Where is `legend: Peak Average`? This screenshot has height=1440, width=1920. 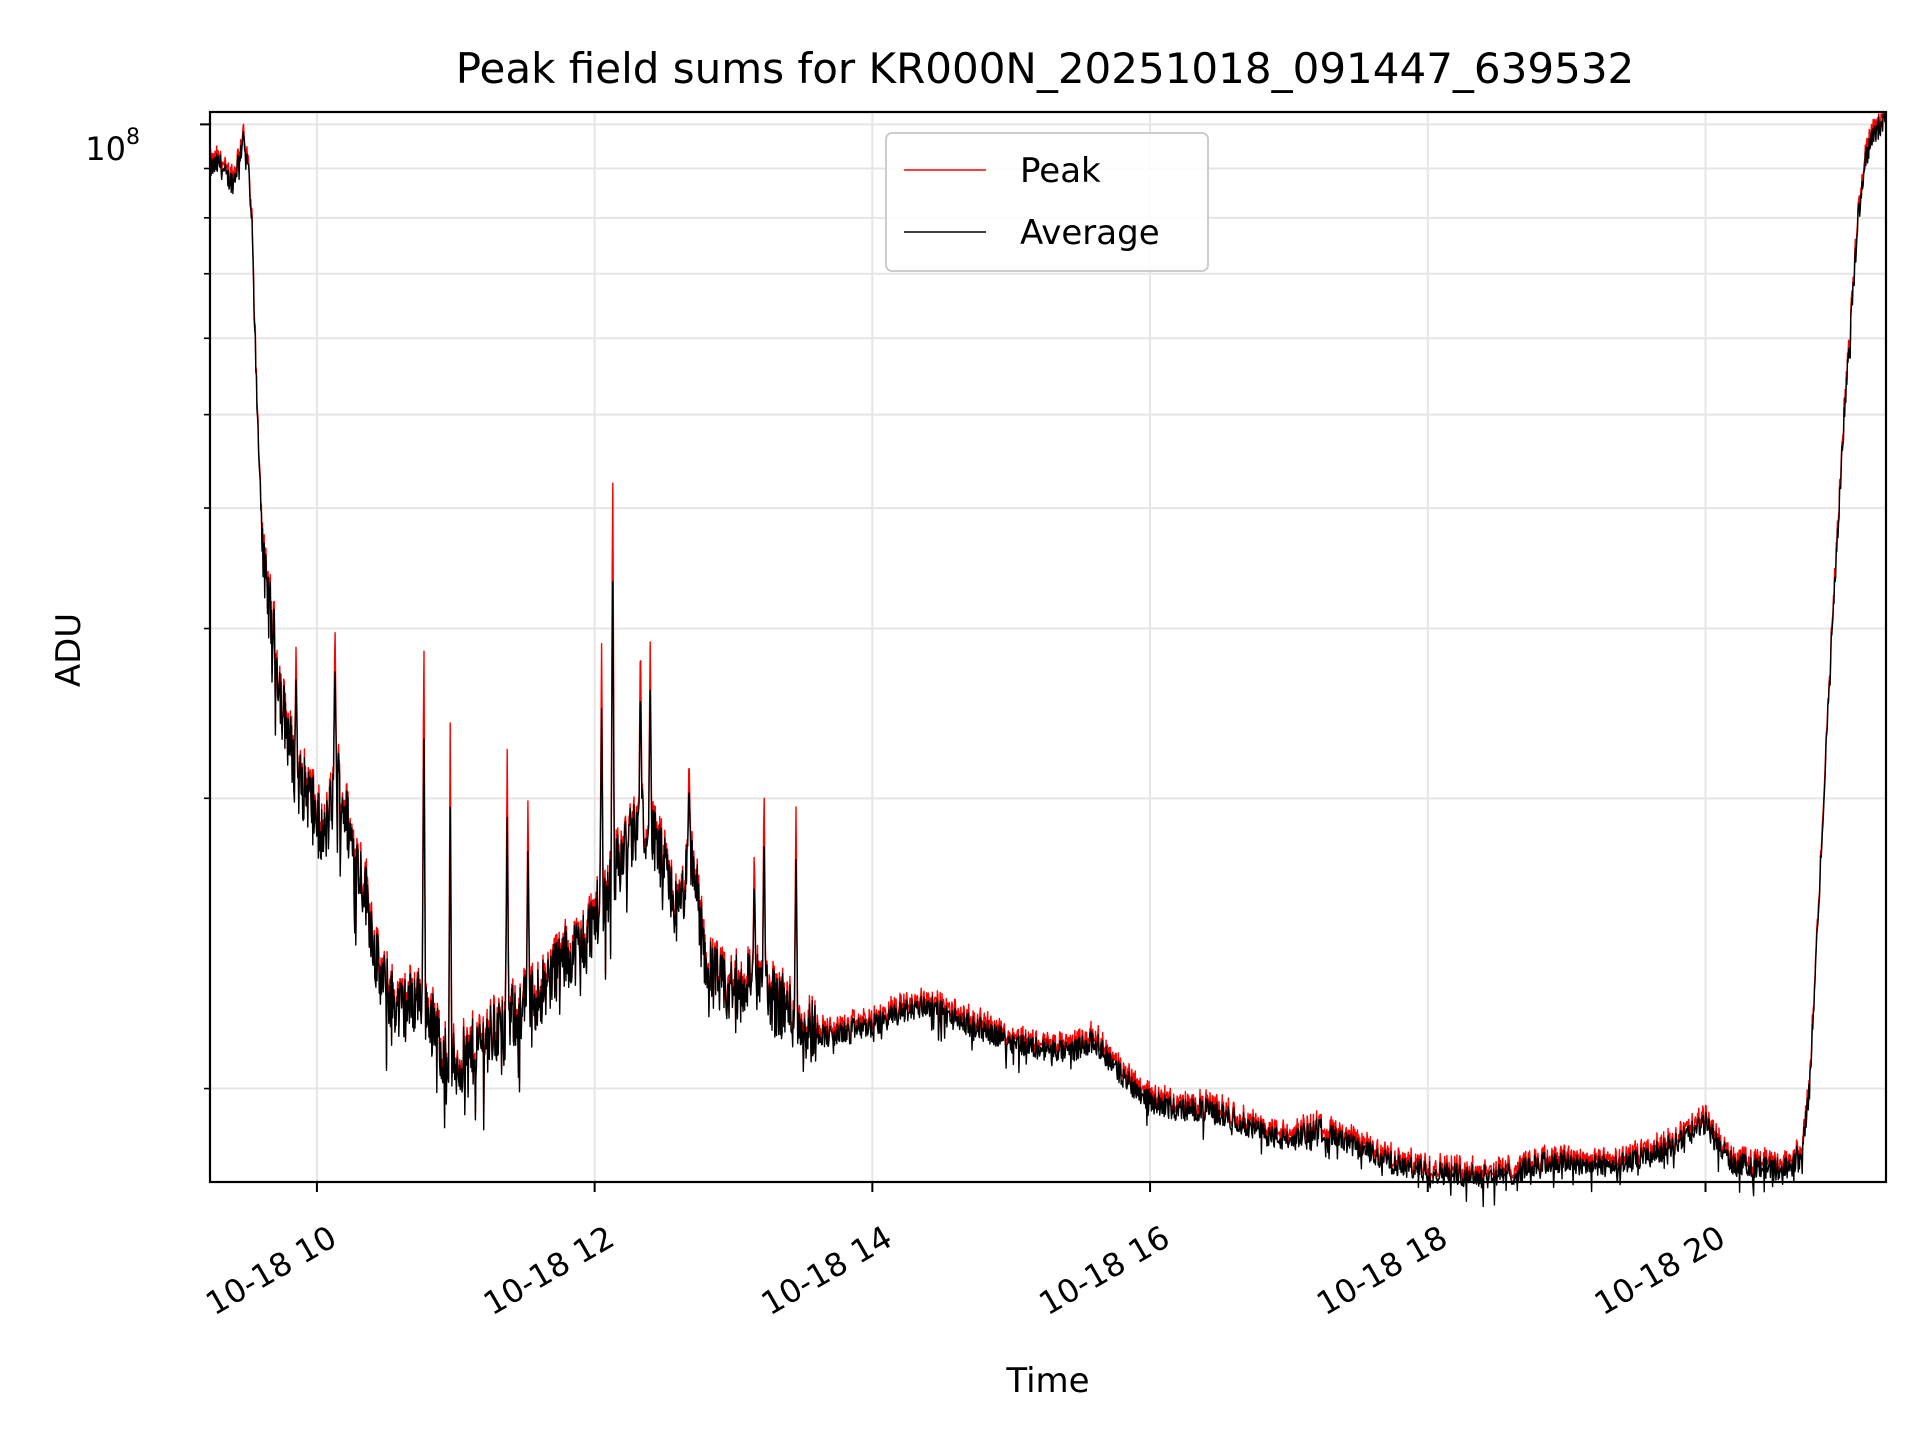
legend: Peak Average is located at coordinates (1047, 202).